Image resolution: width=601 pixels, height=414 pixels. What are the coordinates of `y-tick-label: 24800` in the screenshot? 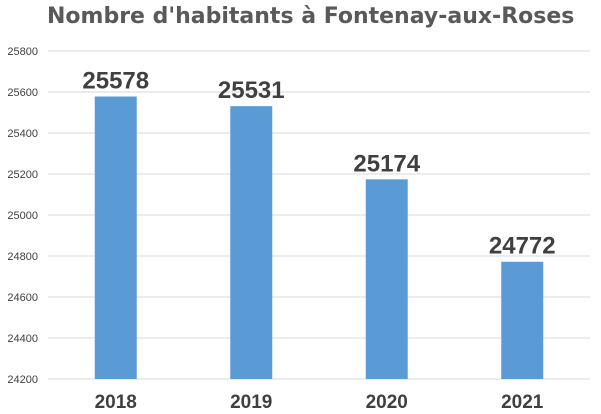 It's located at (22, 257).